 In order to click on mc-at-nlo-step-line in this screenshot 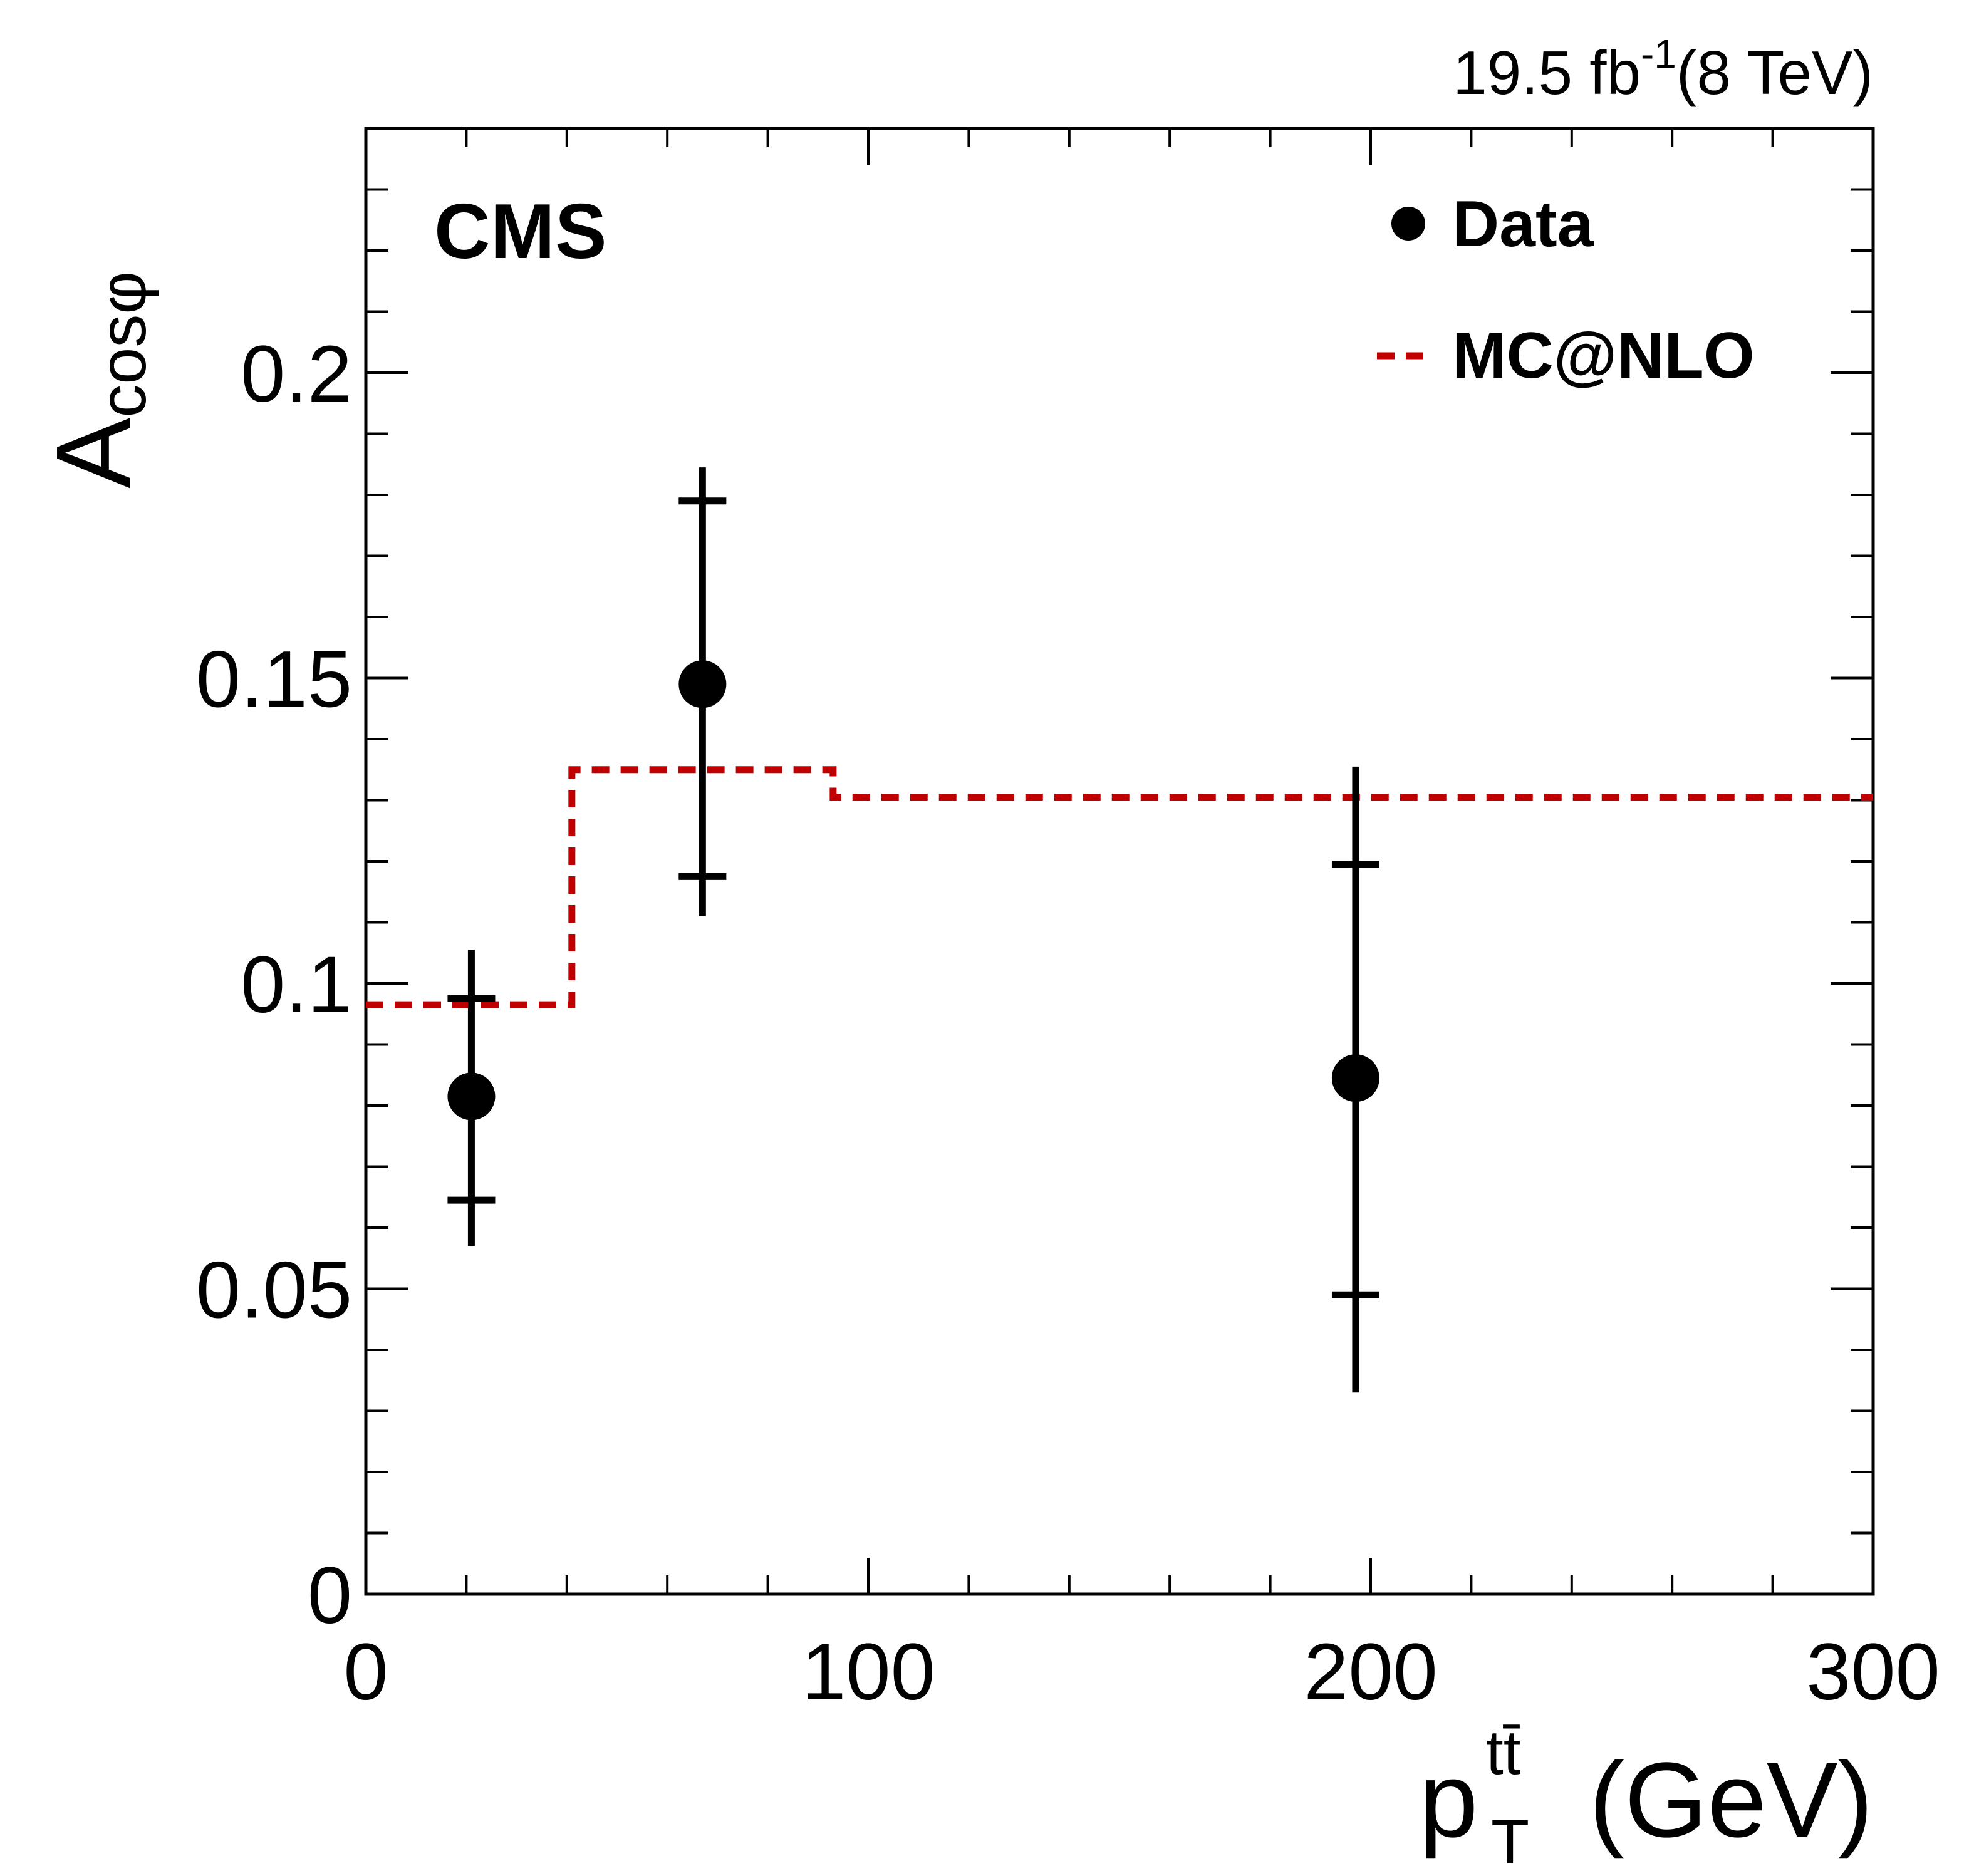, I will do `click(1119, 887)`.